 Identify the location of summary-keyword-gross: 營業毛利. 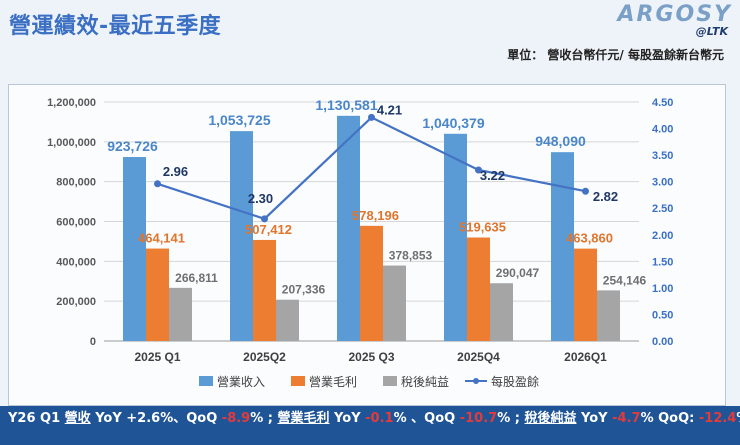
(303, 418).